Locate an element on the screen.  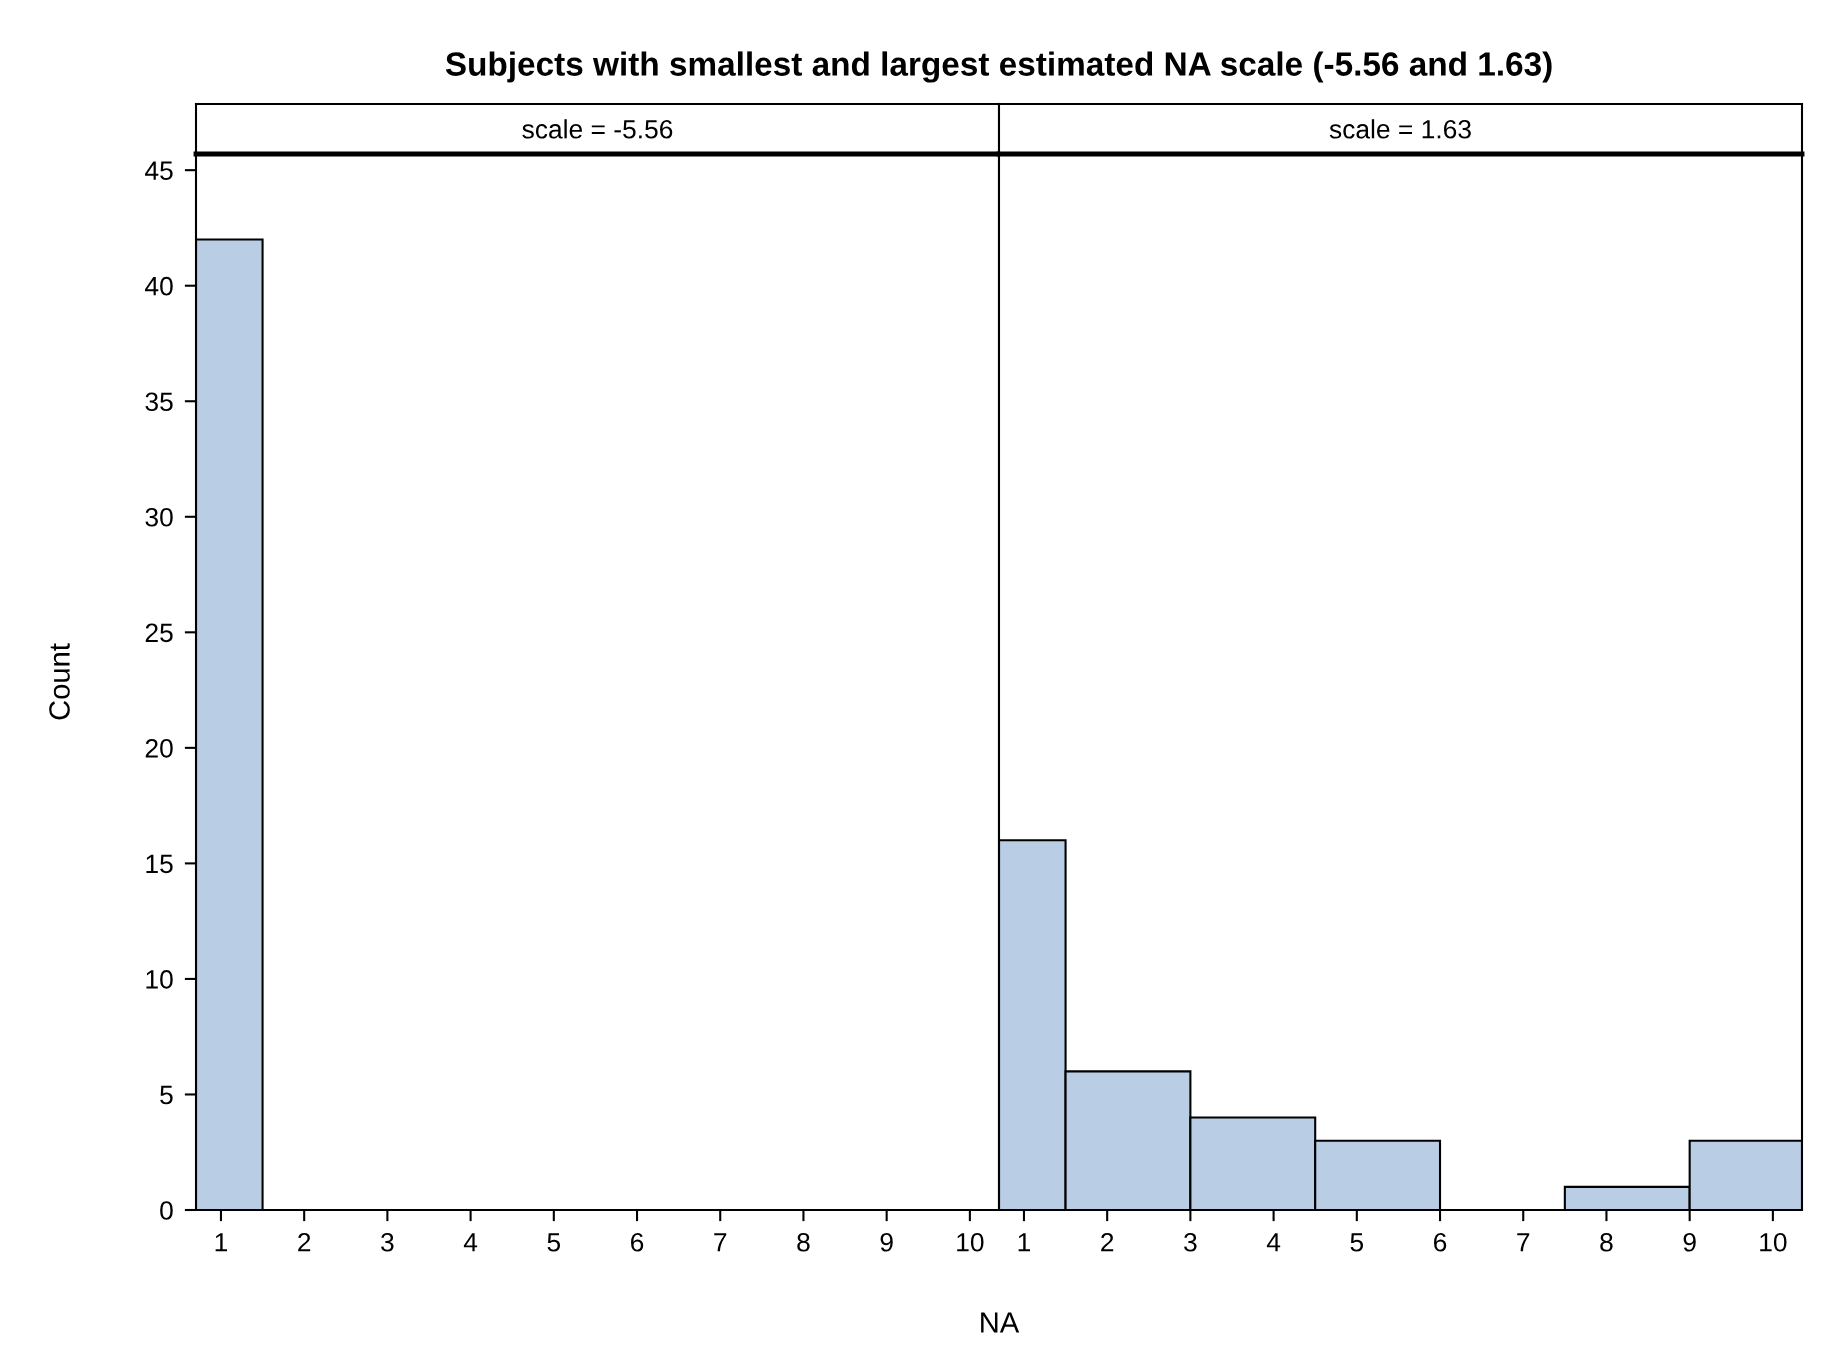
y-tick-label: 15 is located at coordinates (159, 864).